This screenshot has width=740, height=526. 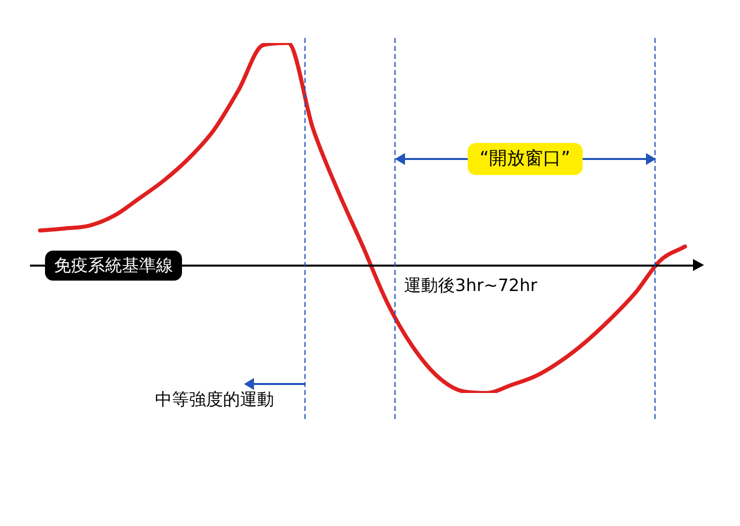 What do you see at coordinates (471, 286) in the screenshot?
I see `annotation: 運動後3hr~72hr` at bounding box center [471, 286].